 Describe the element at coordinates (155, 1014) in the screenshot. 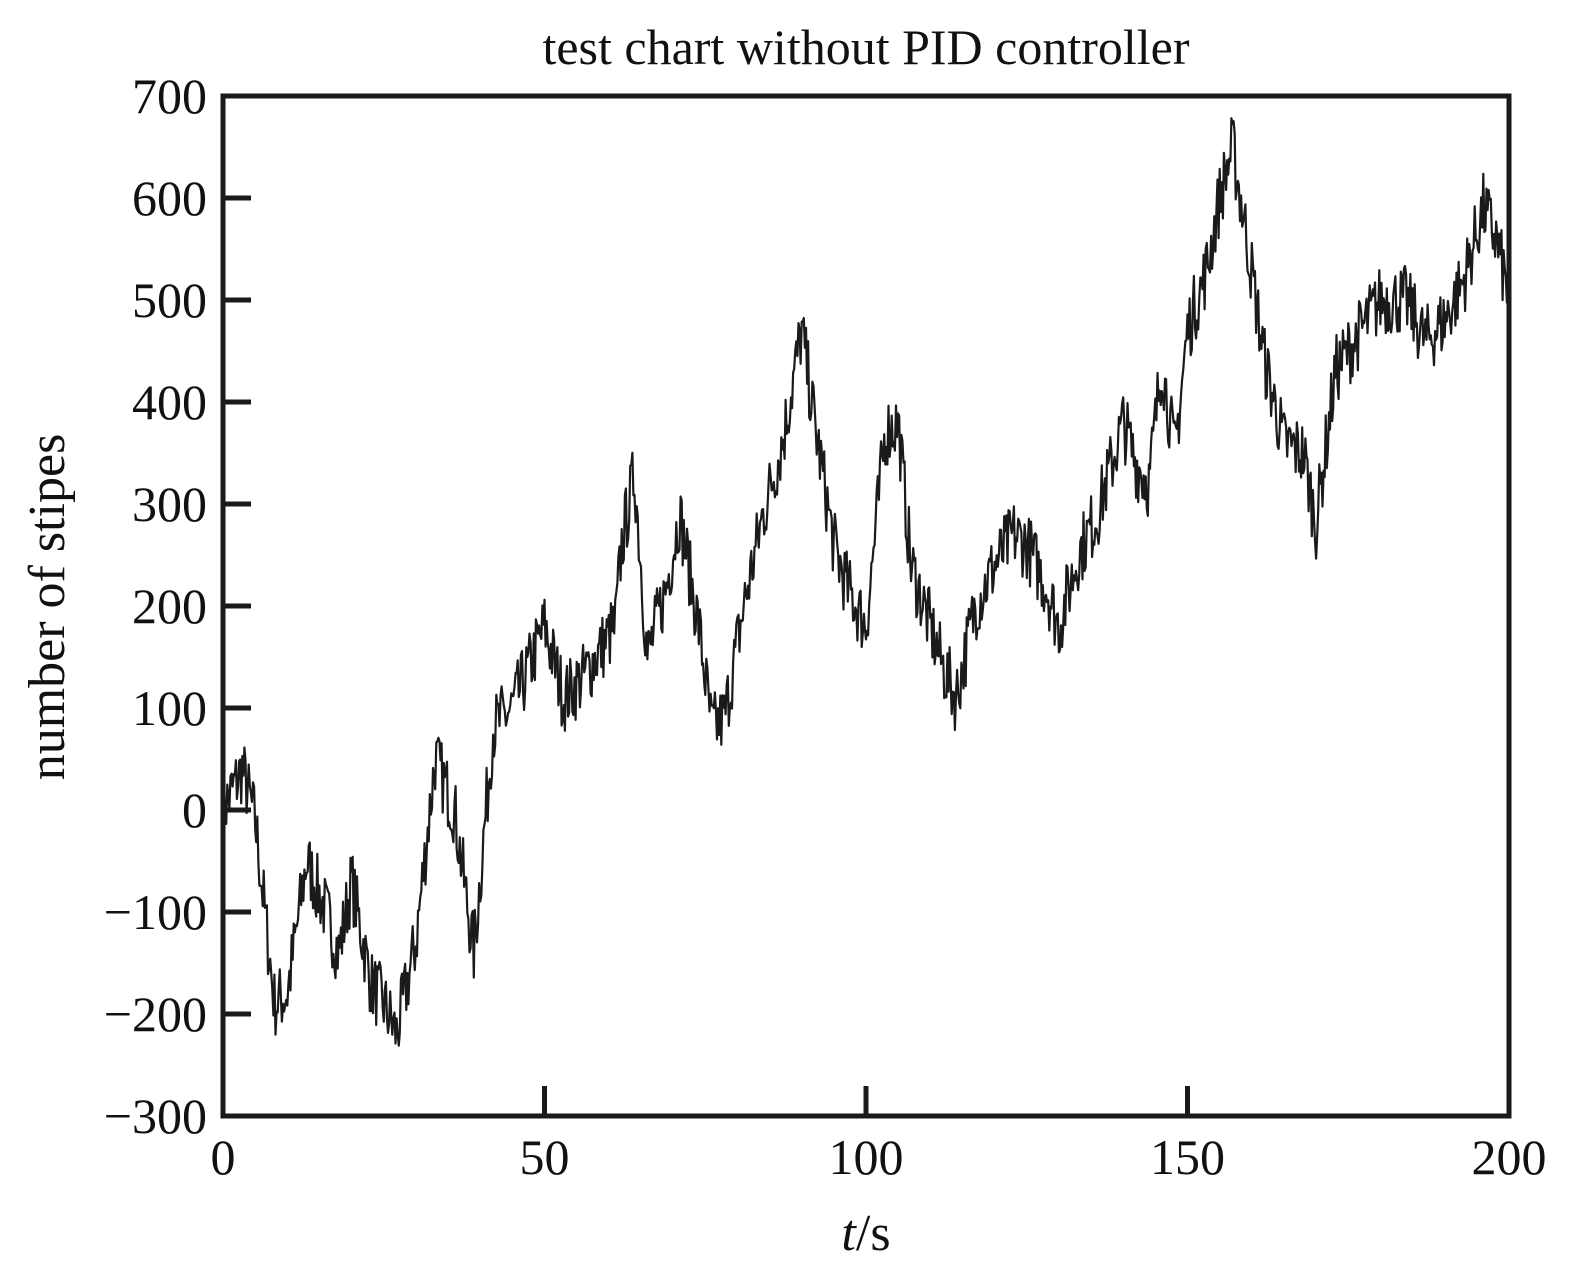

I see `y-tick-label: −200` at that location.